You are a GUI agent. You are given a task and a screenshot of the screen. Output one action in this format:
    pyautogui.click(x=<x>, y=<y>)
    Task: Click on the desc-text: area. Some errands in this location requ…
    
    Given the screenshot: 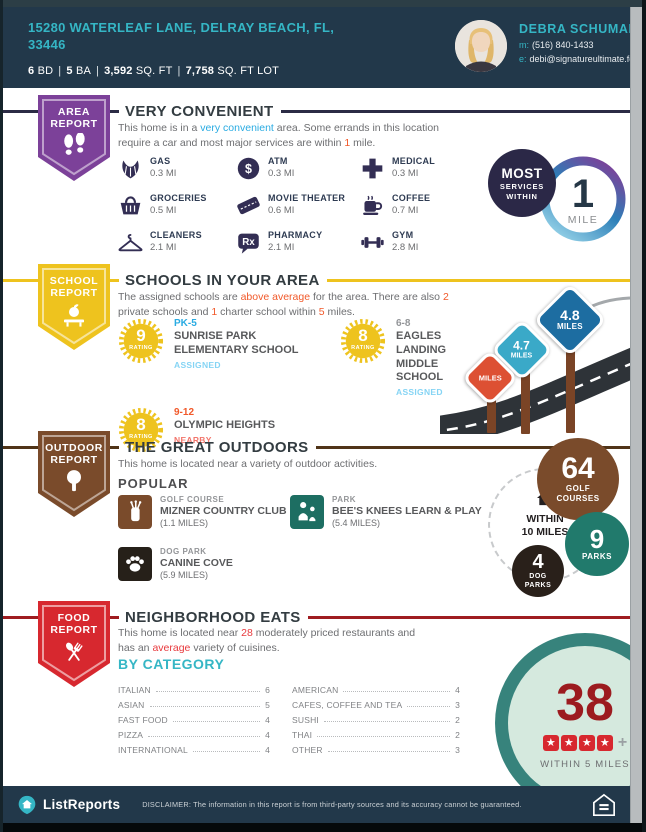 What is the action you would take?
    pyautogui.click(x=279, y=136)
    